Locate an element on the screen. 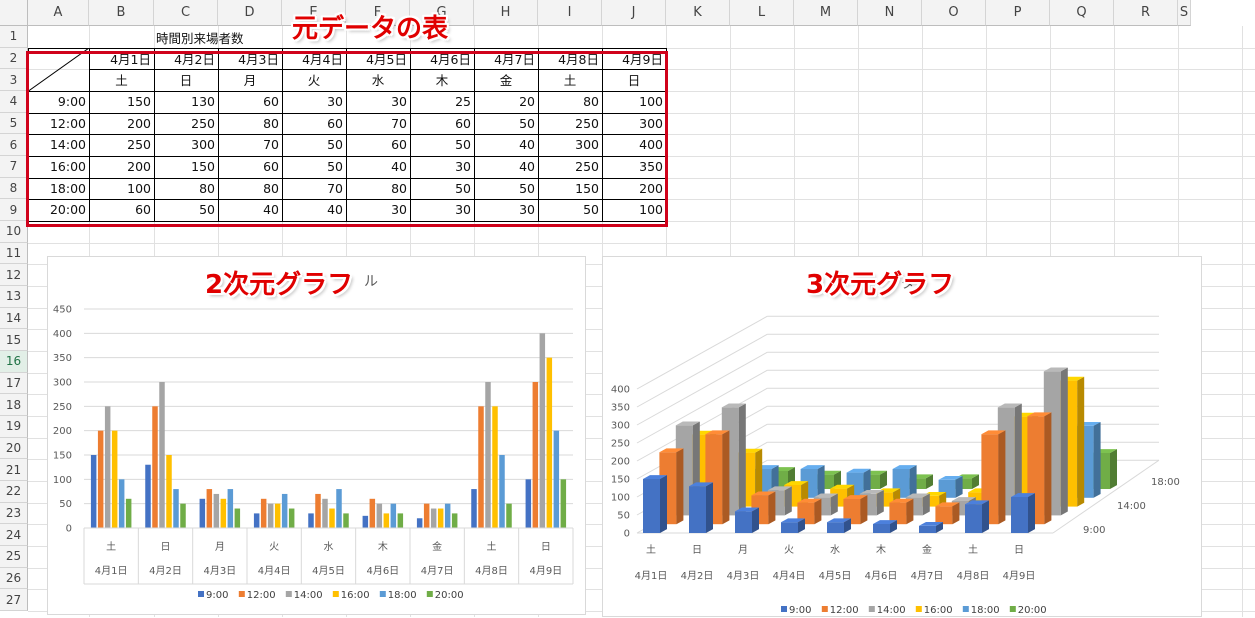 This screenshot has width=1255, height=618. column-header-C: C is located at coordinates (186, 13).